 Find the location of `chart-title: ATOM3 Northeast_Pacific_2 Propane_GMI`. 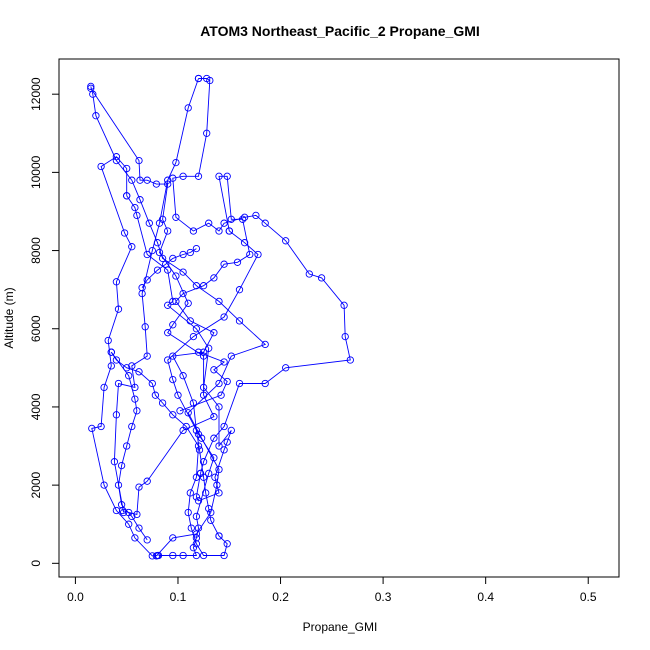

chart-title: ATOM3 Northeast_Pacific_2 Propane_GMI is located at coordinates (340, 31).